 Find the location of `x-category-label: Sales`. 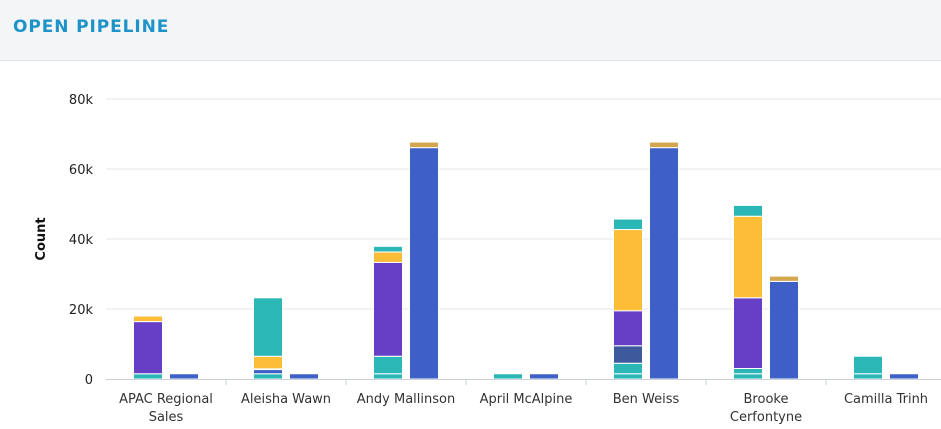

x-category-label: Sales is located at coordinates (166, 417).